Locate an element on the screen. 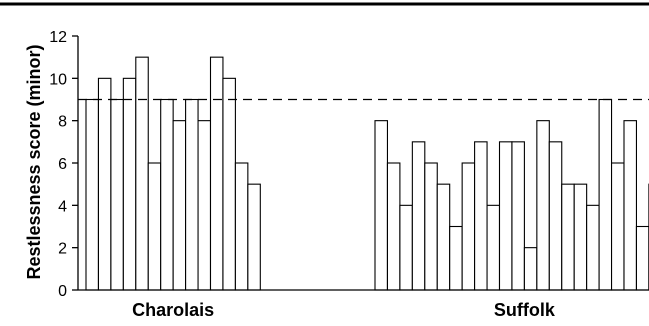  y-tick-label: 6 is located at coordinates (62, 164).